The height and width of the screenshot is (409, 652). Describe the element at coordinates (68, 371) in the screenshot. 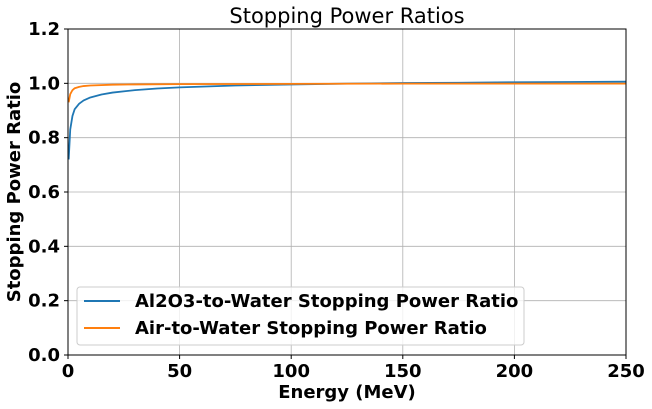

I see `x-tick-label: 0` at that location.